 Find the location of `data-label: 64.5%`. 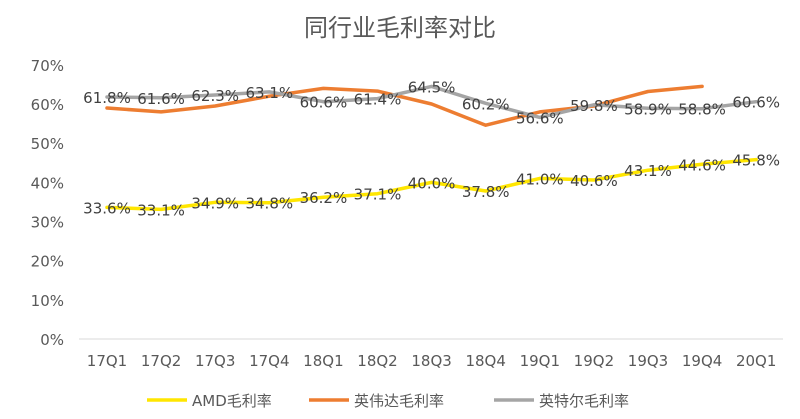

data-label: 64.5% is located at coordinates (432, 87).